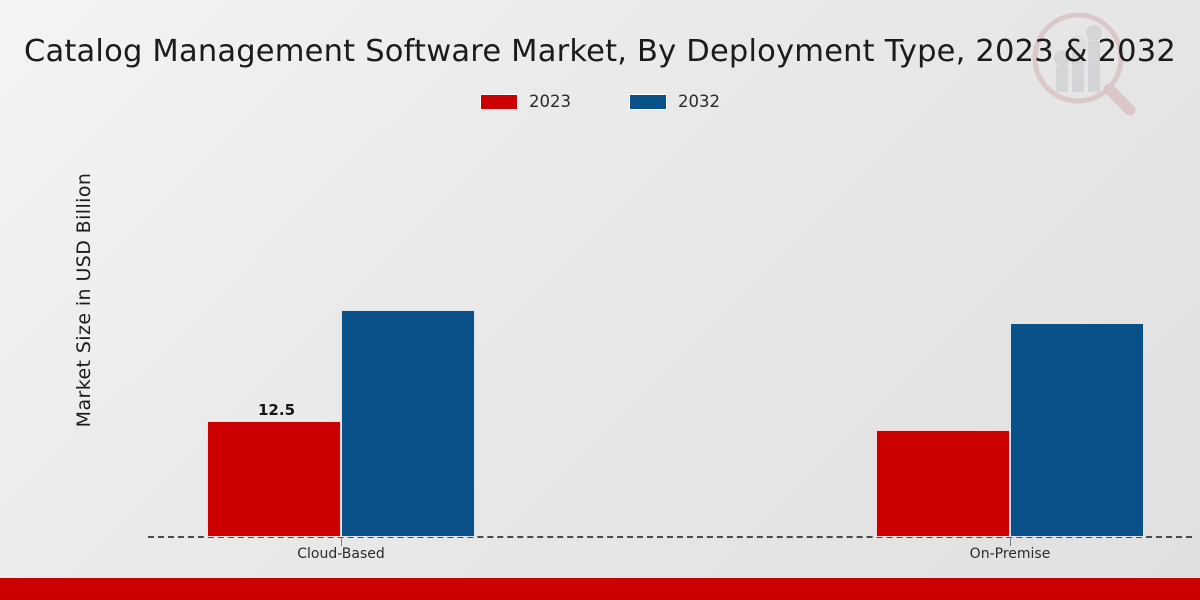 The width and height of the screenshot is (1200, 600). I want to click on bar-cloud-based-2032, so click(408, 423).